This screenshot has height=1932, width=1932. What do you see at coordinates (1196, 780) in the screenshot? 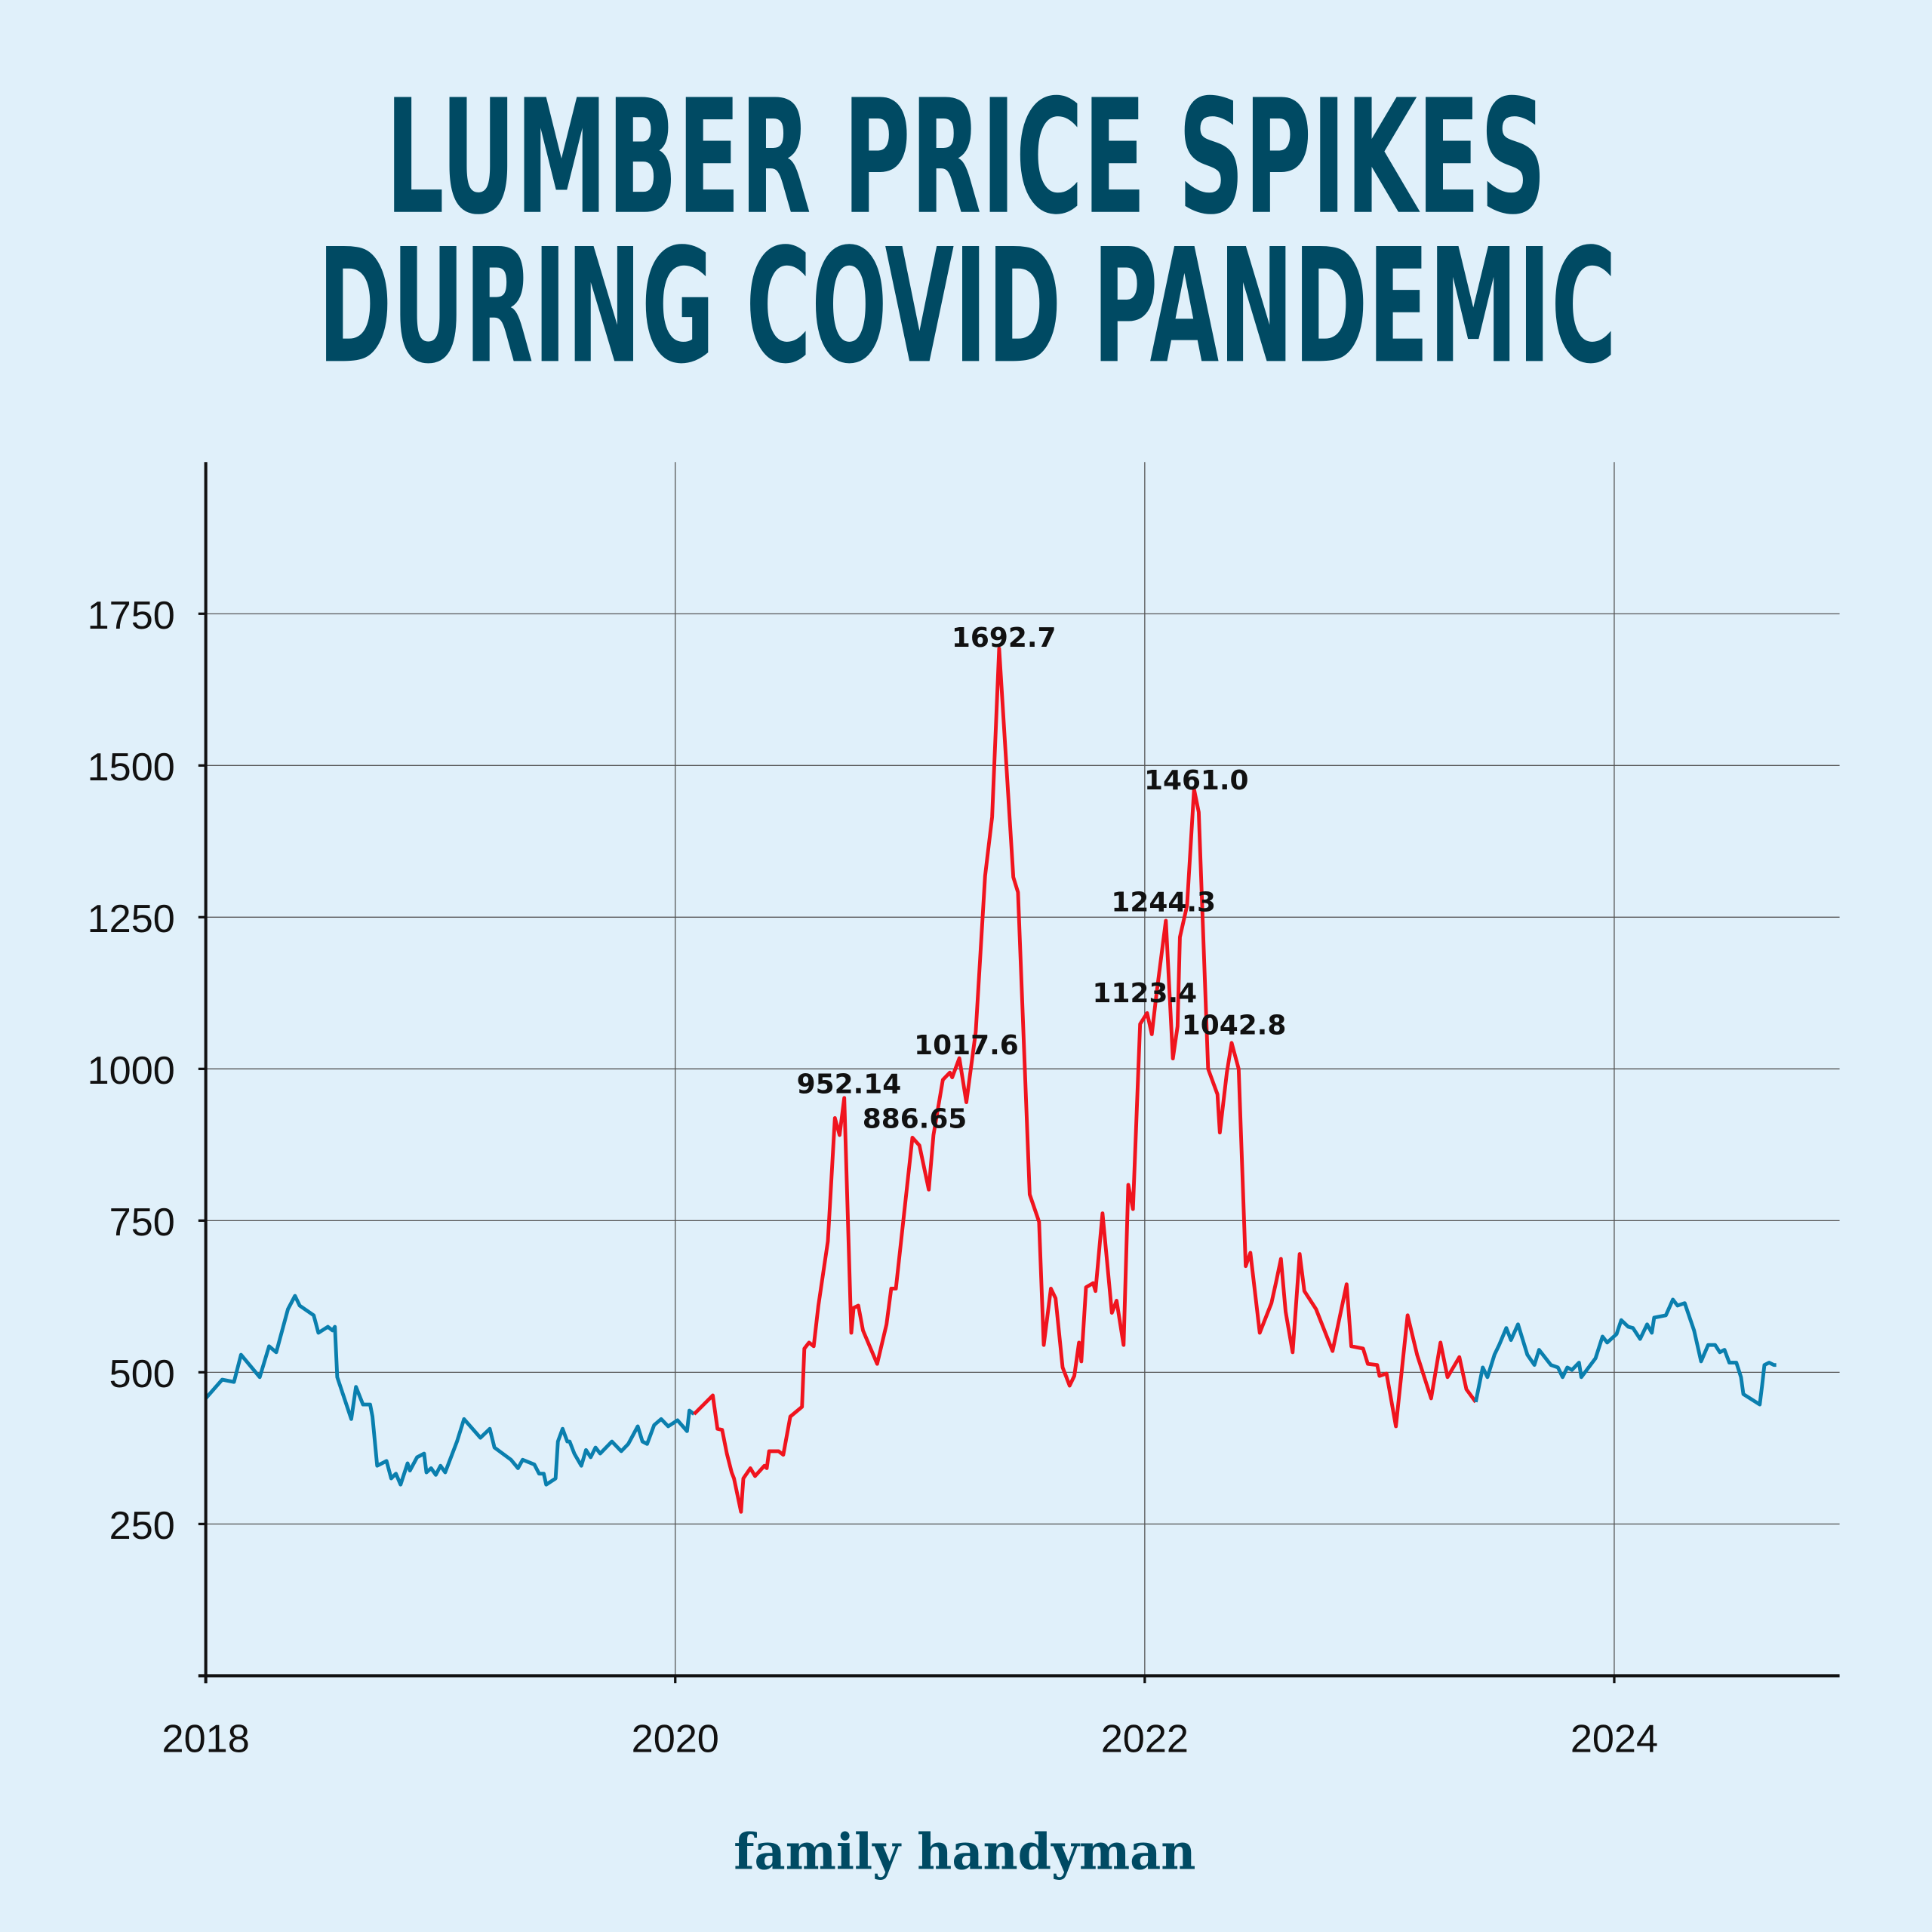
I see `data-label: 1461.0` at bounding box center [1196, 780].